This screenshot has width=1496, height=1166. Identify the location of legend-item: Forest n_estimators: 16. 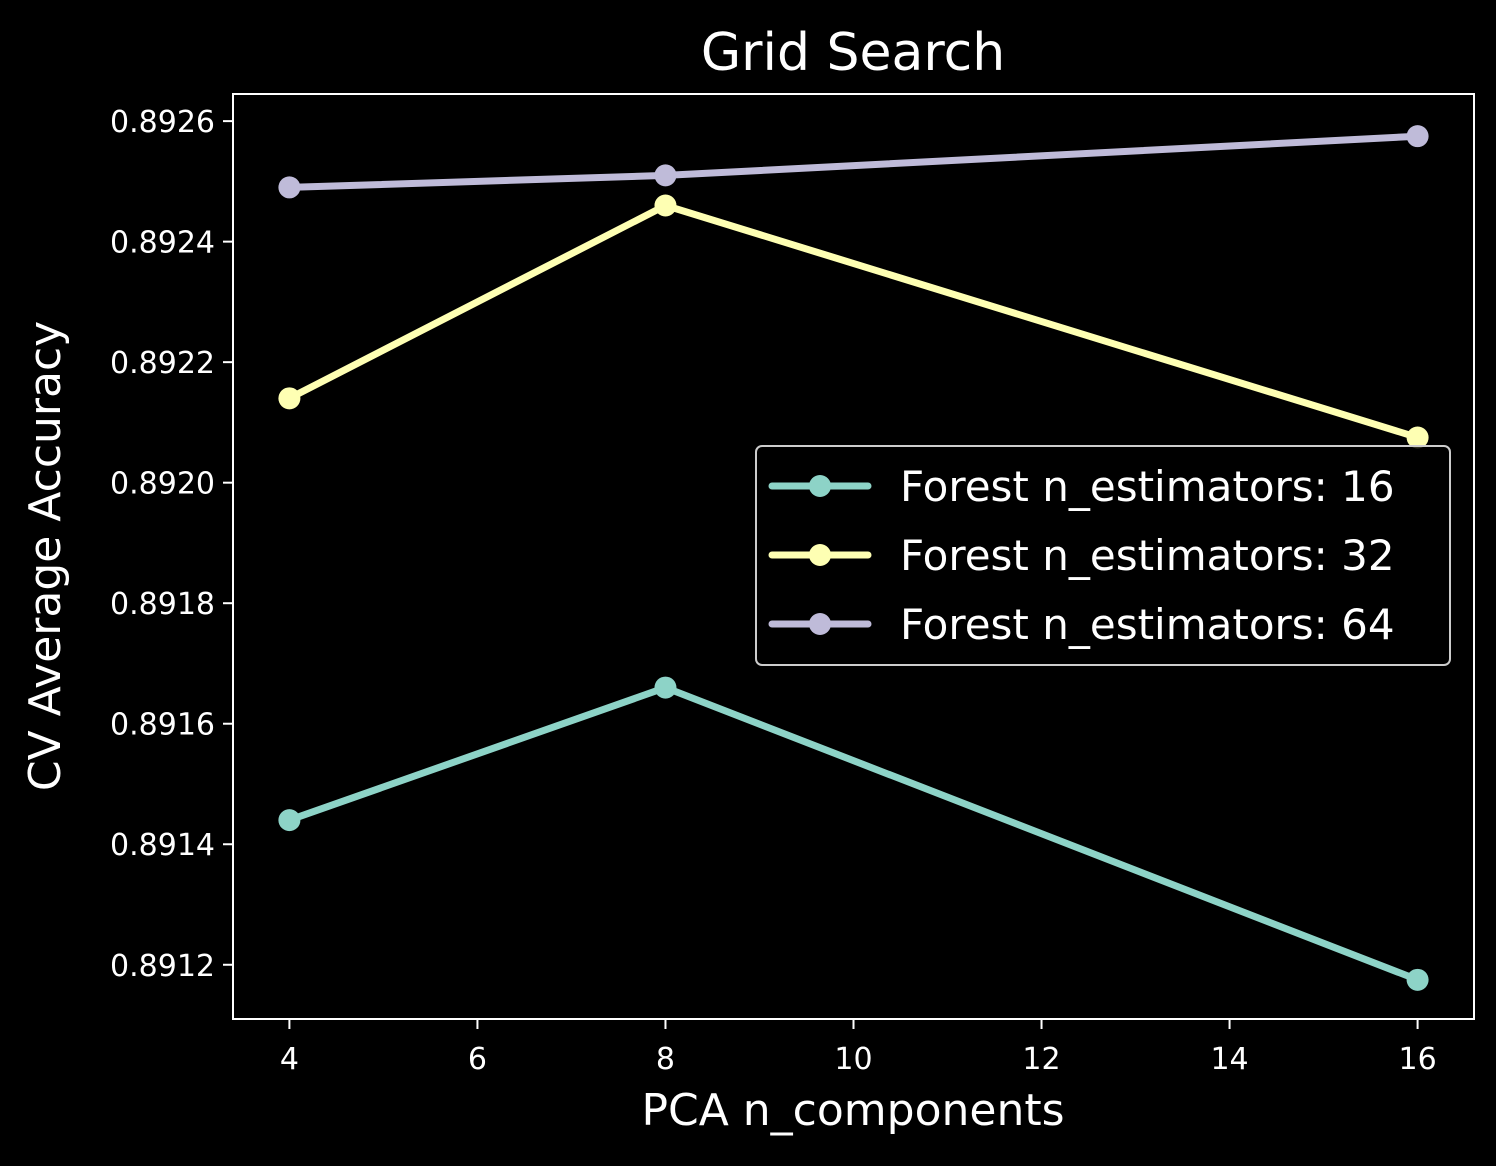
(1081, 486).